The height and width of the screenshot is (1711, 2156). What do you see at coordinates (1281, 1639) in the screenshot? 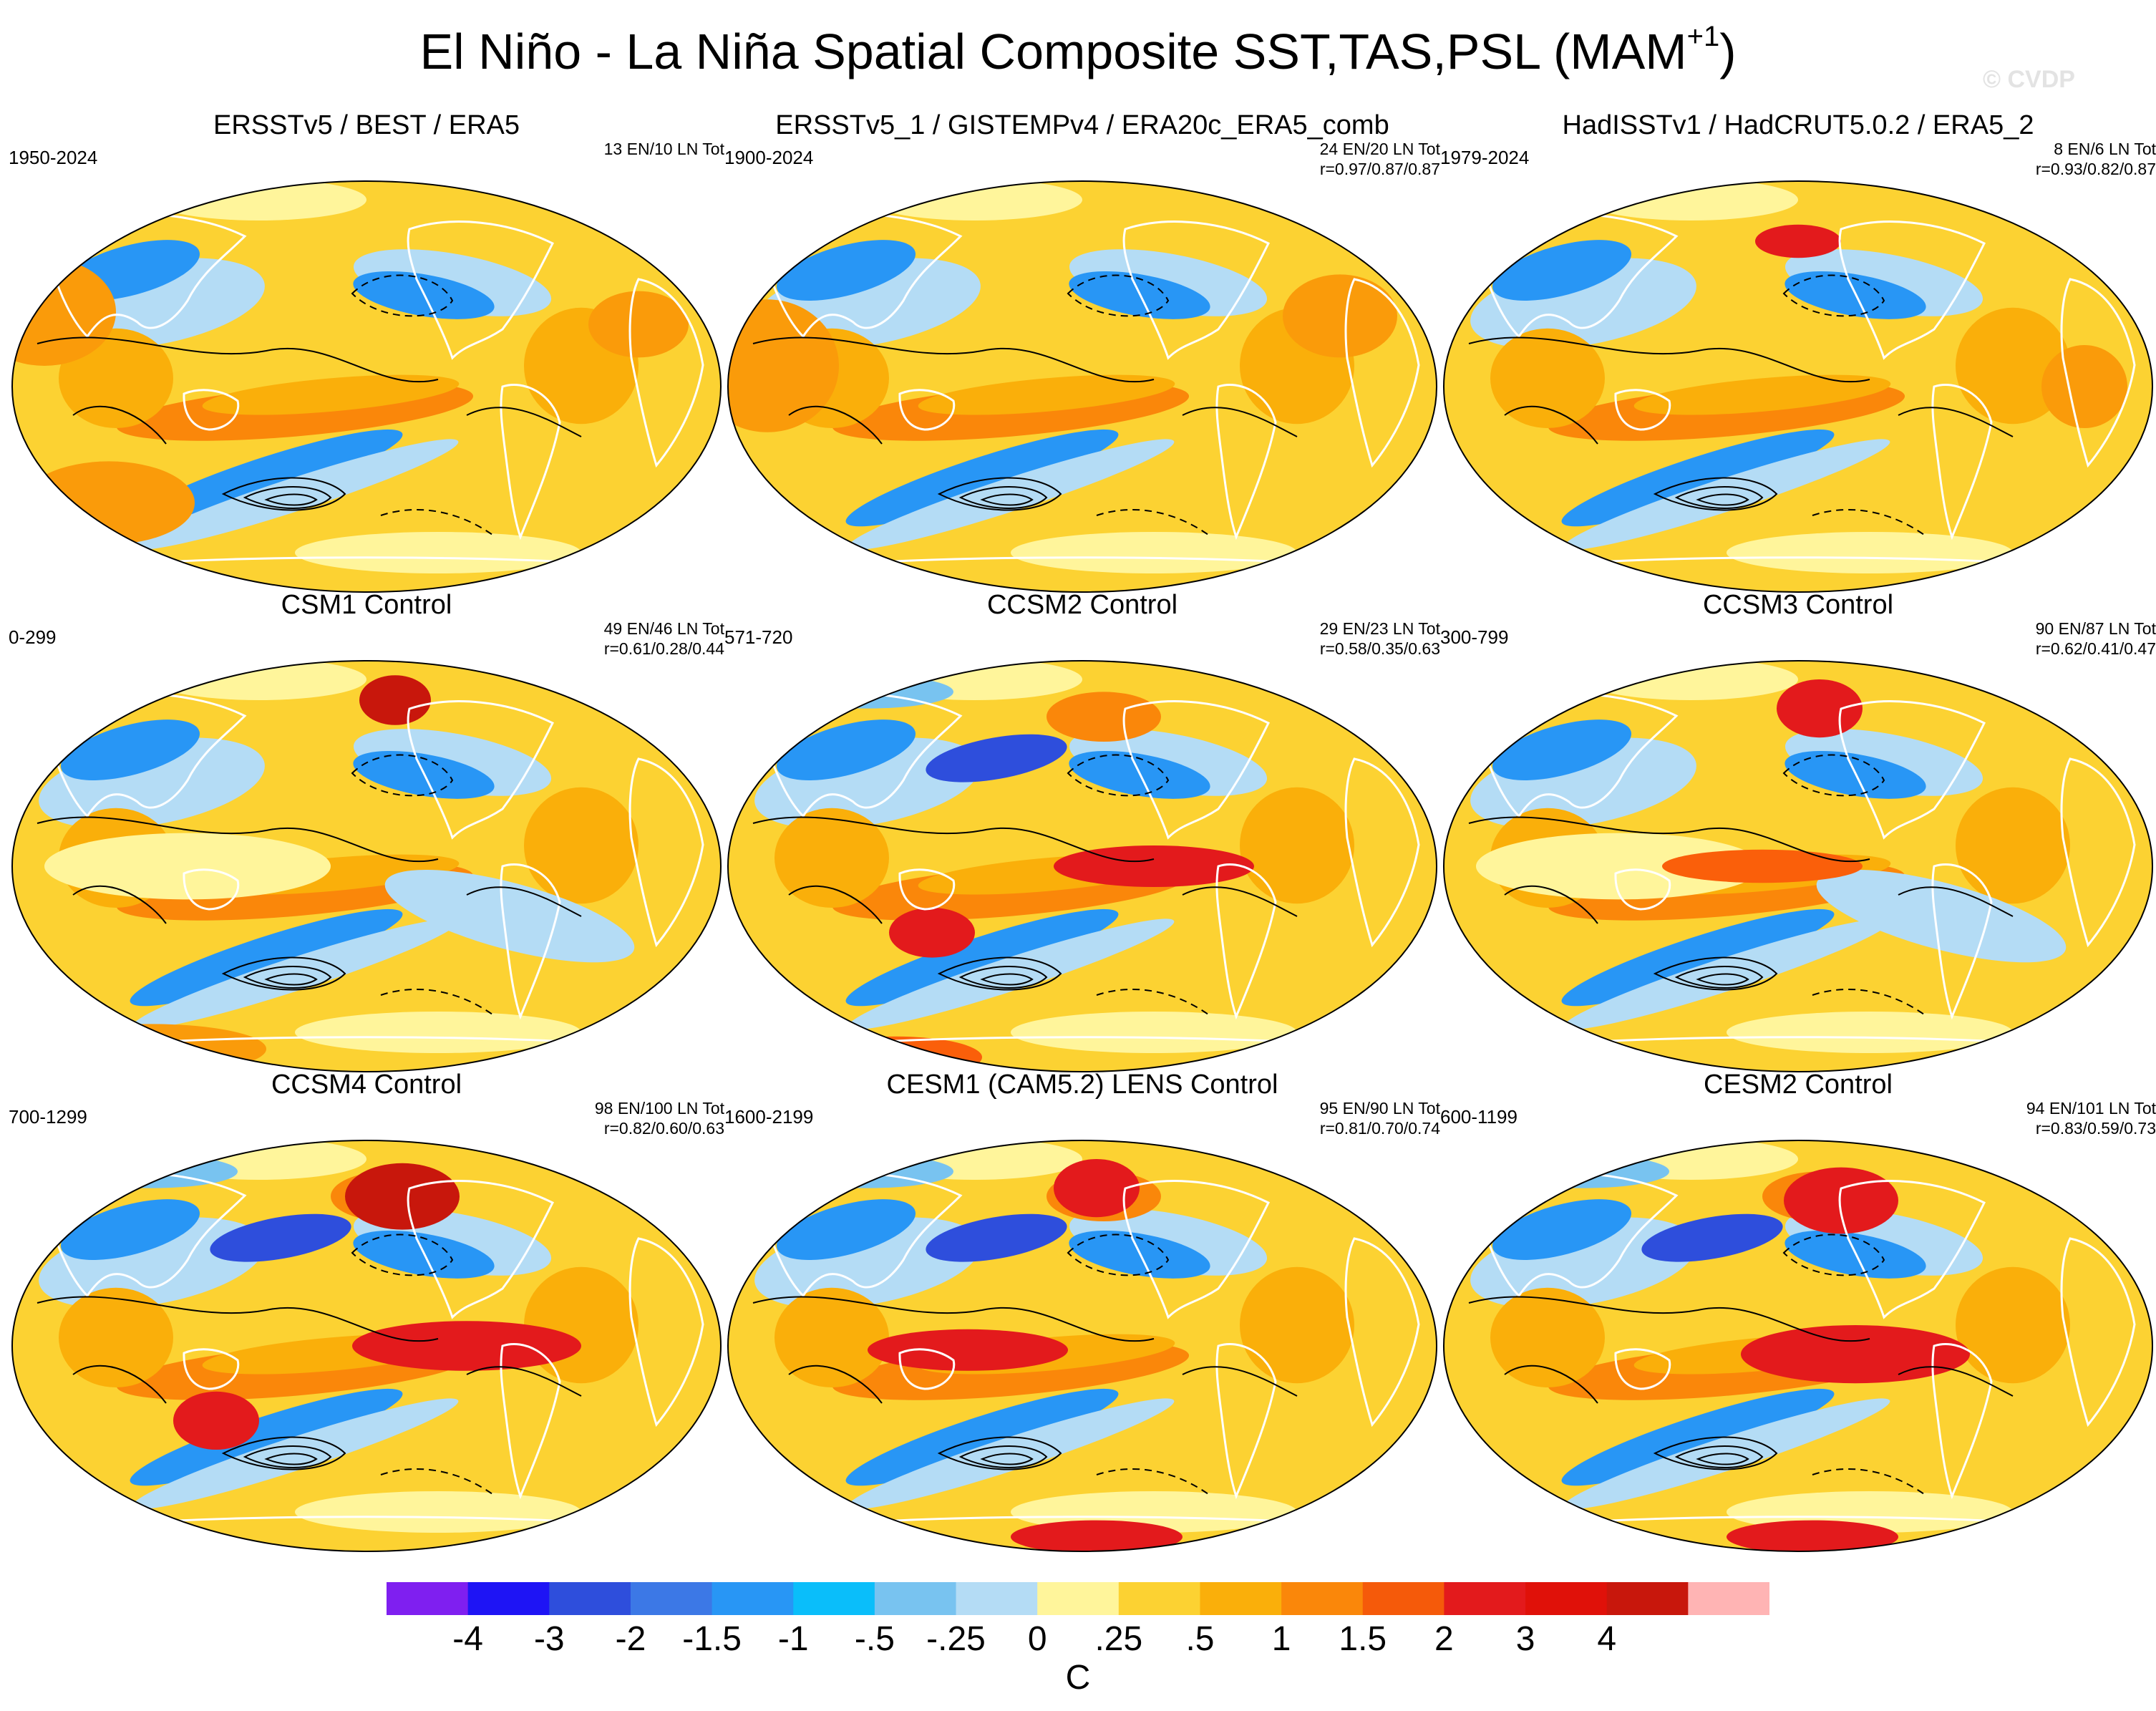
I see `colorbar-tick-label: 1` at bounding box center [1281, 1639].